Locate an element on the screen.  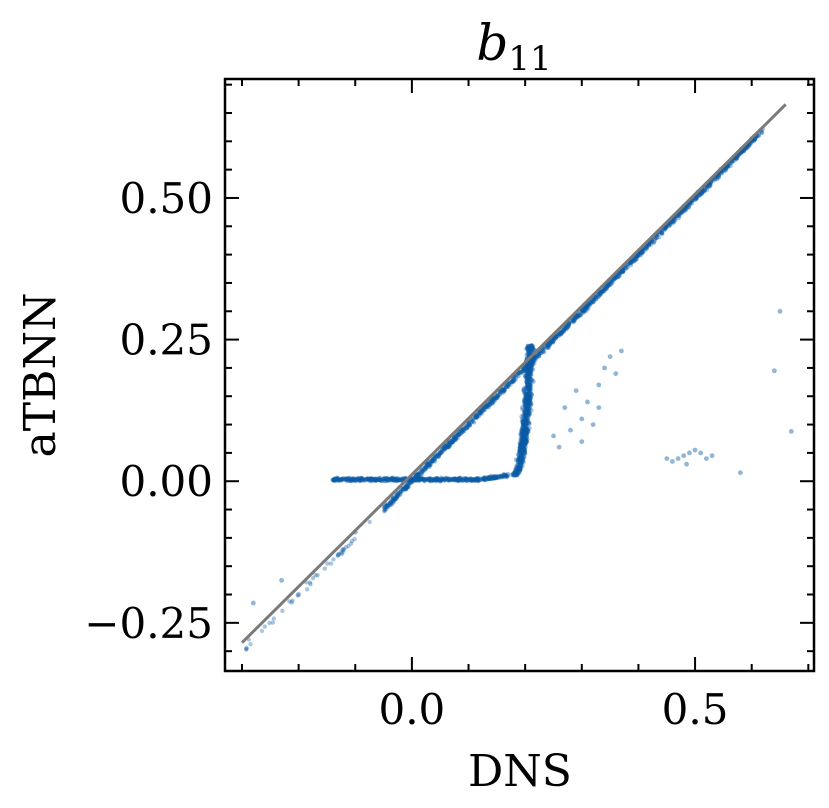
y-axis-label: aTBNN is located at coordinates (40, 375).